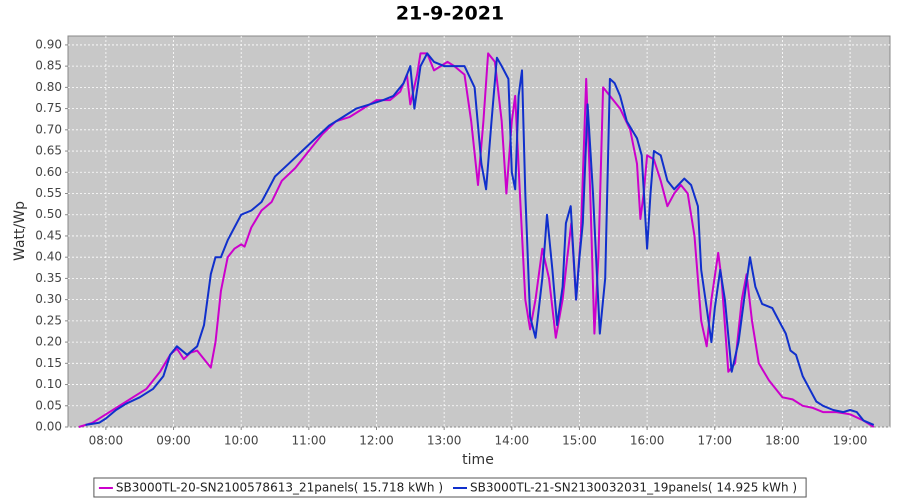  Describe the element at coordinates (48, 320) in the screenshot. I see `y-tick-label: 0.25` at that location.